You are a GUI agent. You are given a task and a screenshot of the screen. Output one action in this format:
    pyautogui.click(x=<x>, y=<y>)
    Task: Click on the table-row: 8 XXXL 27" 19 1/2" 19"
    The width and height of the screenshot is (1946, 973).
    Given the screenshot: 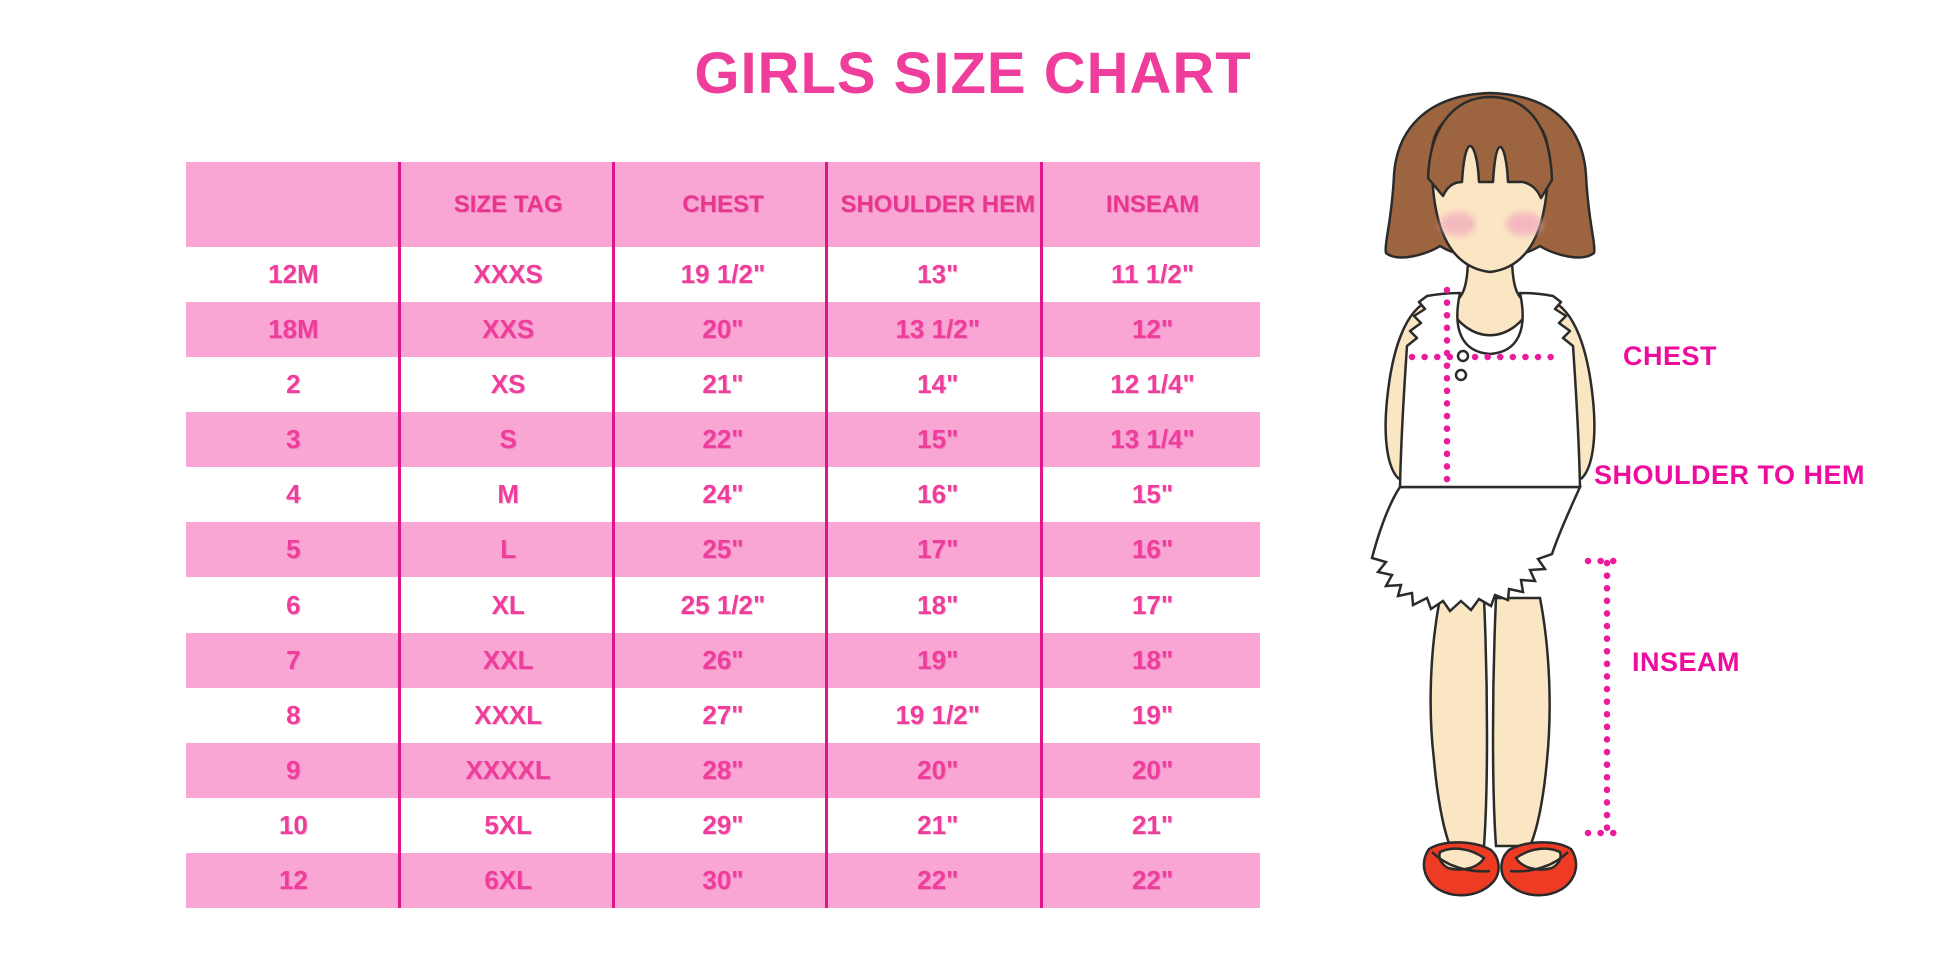 What is the action you would take?
    pyautogui.click(x=723, y=715)
    